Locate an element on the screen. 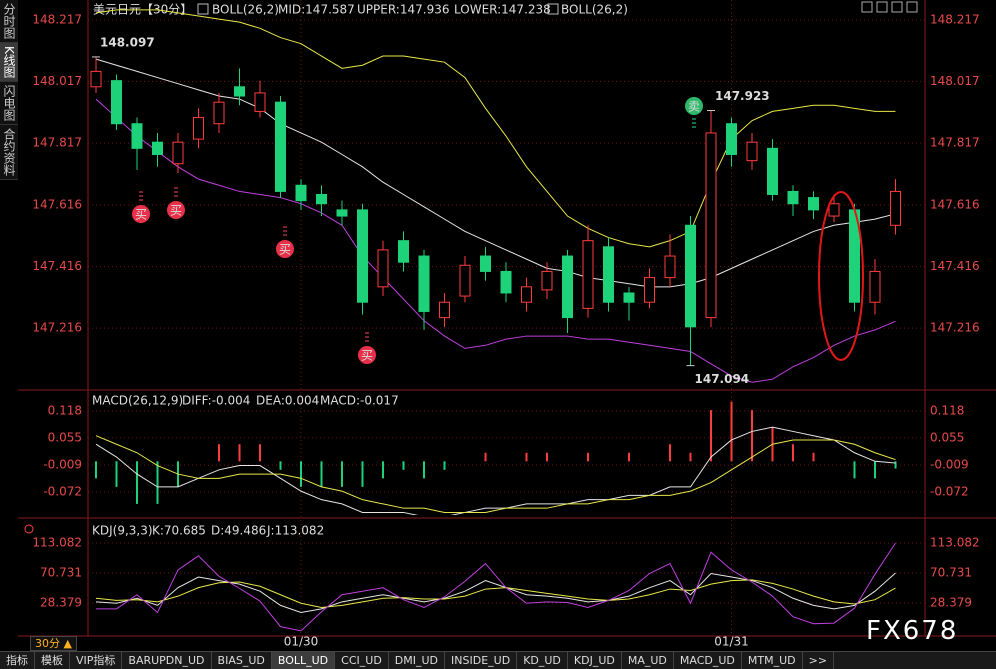 The width and height of the screenshot is (996, 669). window-icons is located at coordinates (889, 7).